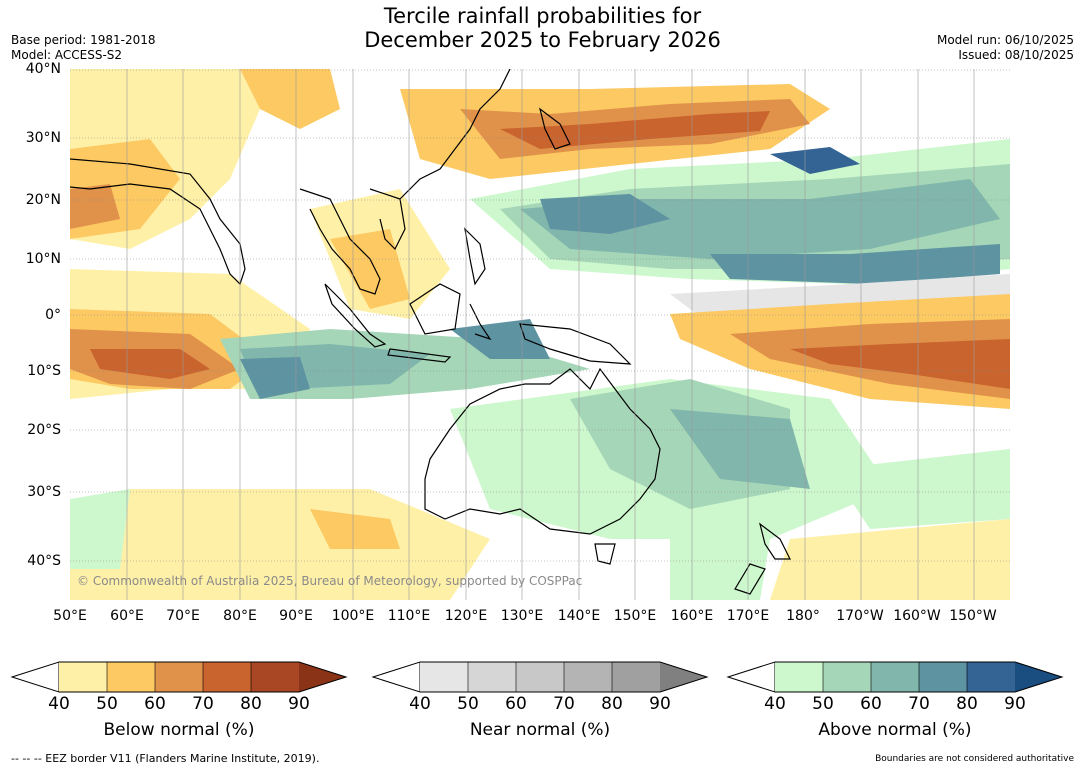 This screenshot has height=770, width=1085. Describe the element at coordinates (420, 704) in the screenshot. I see `near-tick: 40` at that location.